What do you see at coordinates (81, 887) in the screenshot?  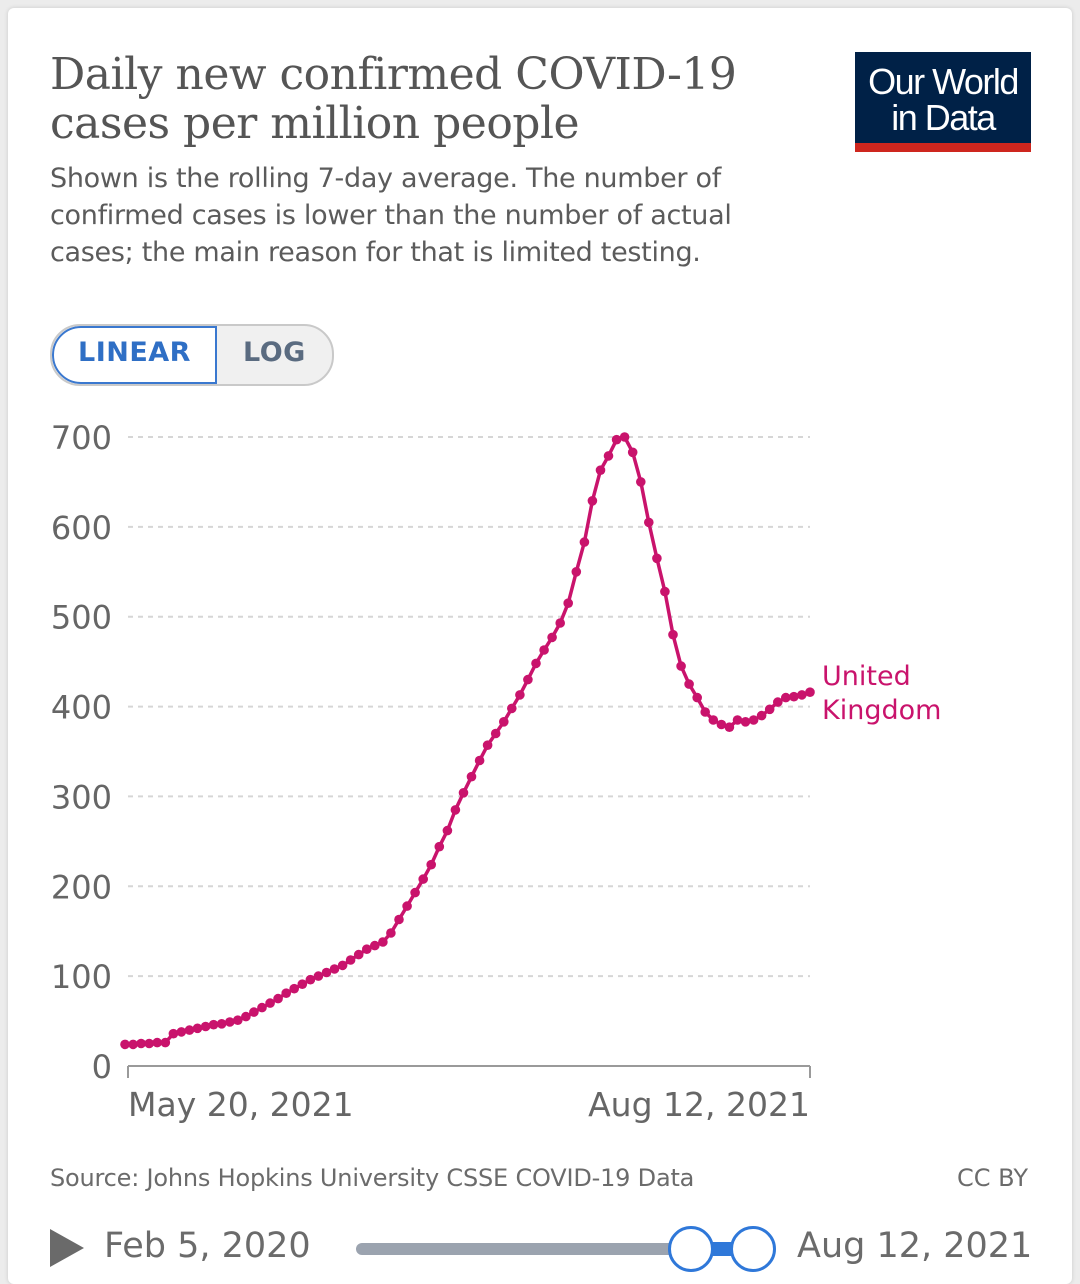 I see `y-tick-label-200: 200` at bounding box center [81, 887].